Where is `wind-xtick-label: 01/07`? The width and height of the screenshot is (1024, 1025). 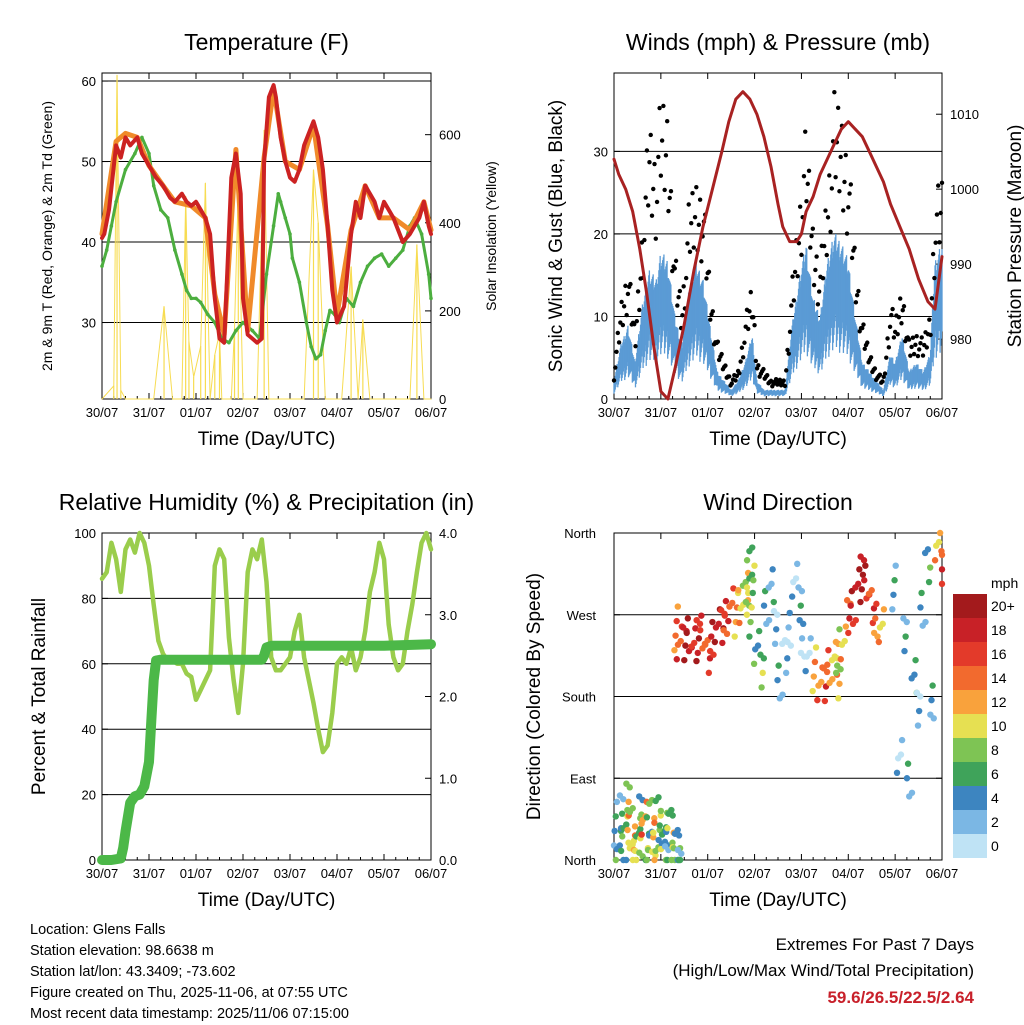 wind-xtick-label: 01/07 is located at coordinates (707, 412).